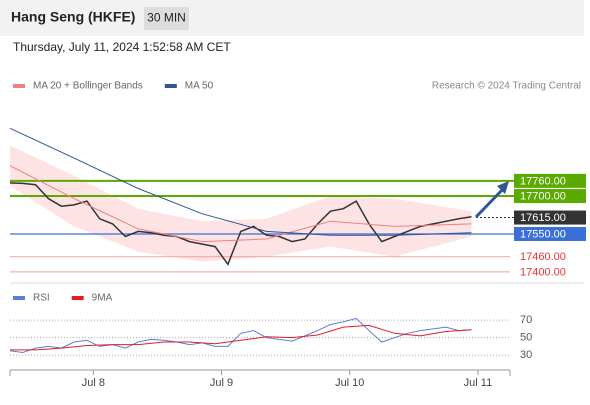 The width and height of the screenshot is (590, 405). What do you see at coordinates (478, 383) in the screenshot?
I see `x-tick-label: Jul 11` at bounding box center [478, 383].